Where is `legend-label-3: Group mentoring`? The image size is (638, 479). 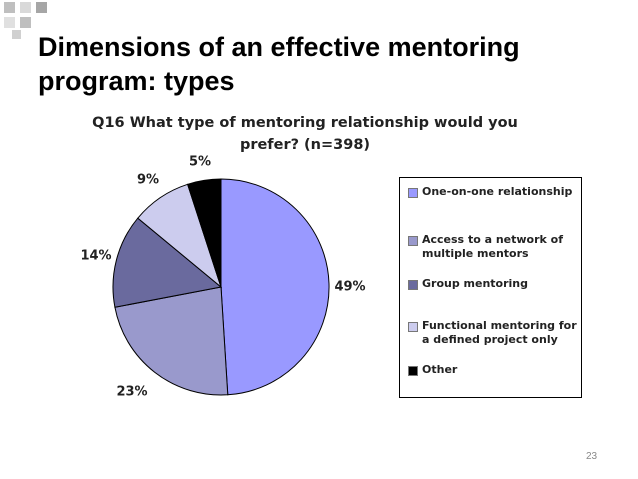
legend-label-3: Group mentoring is located at coordinates (475, 283).